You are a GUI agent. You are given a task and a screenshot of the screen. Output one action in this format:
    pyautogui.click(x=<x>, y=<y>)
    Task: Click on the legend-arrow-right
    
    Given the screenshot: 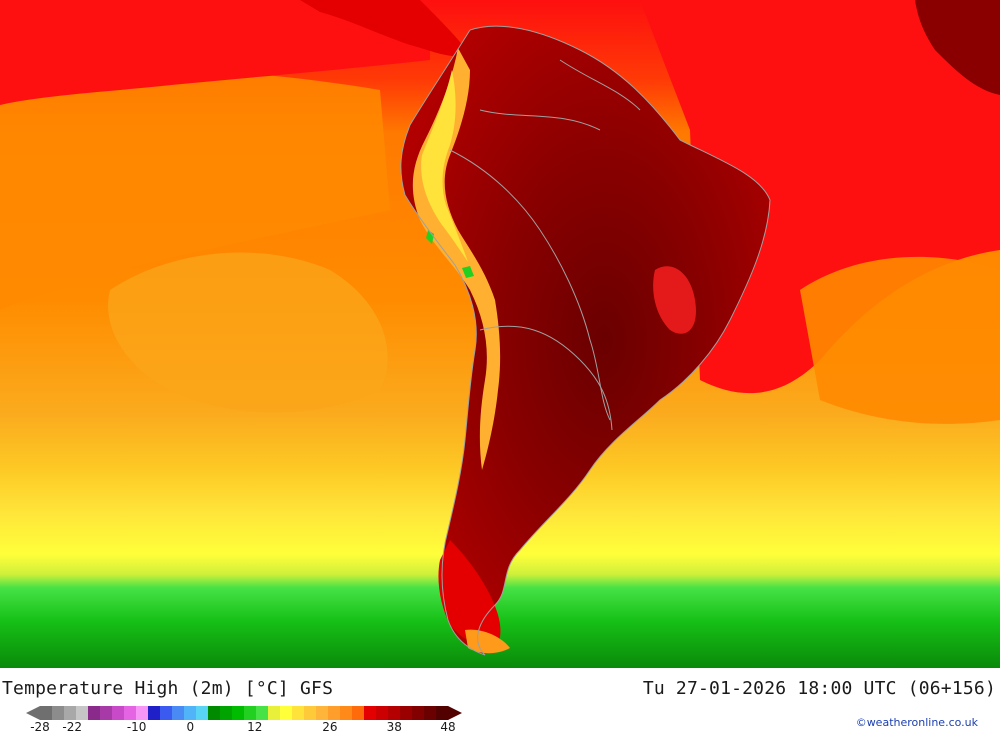 What is the action you would take?
    pyautogui.click(x=455, y=713)
    